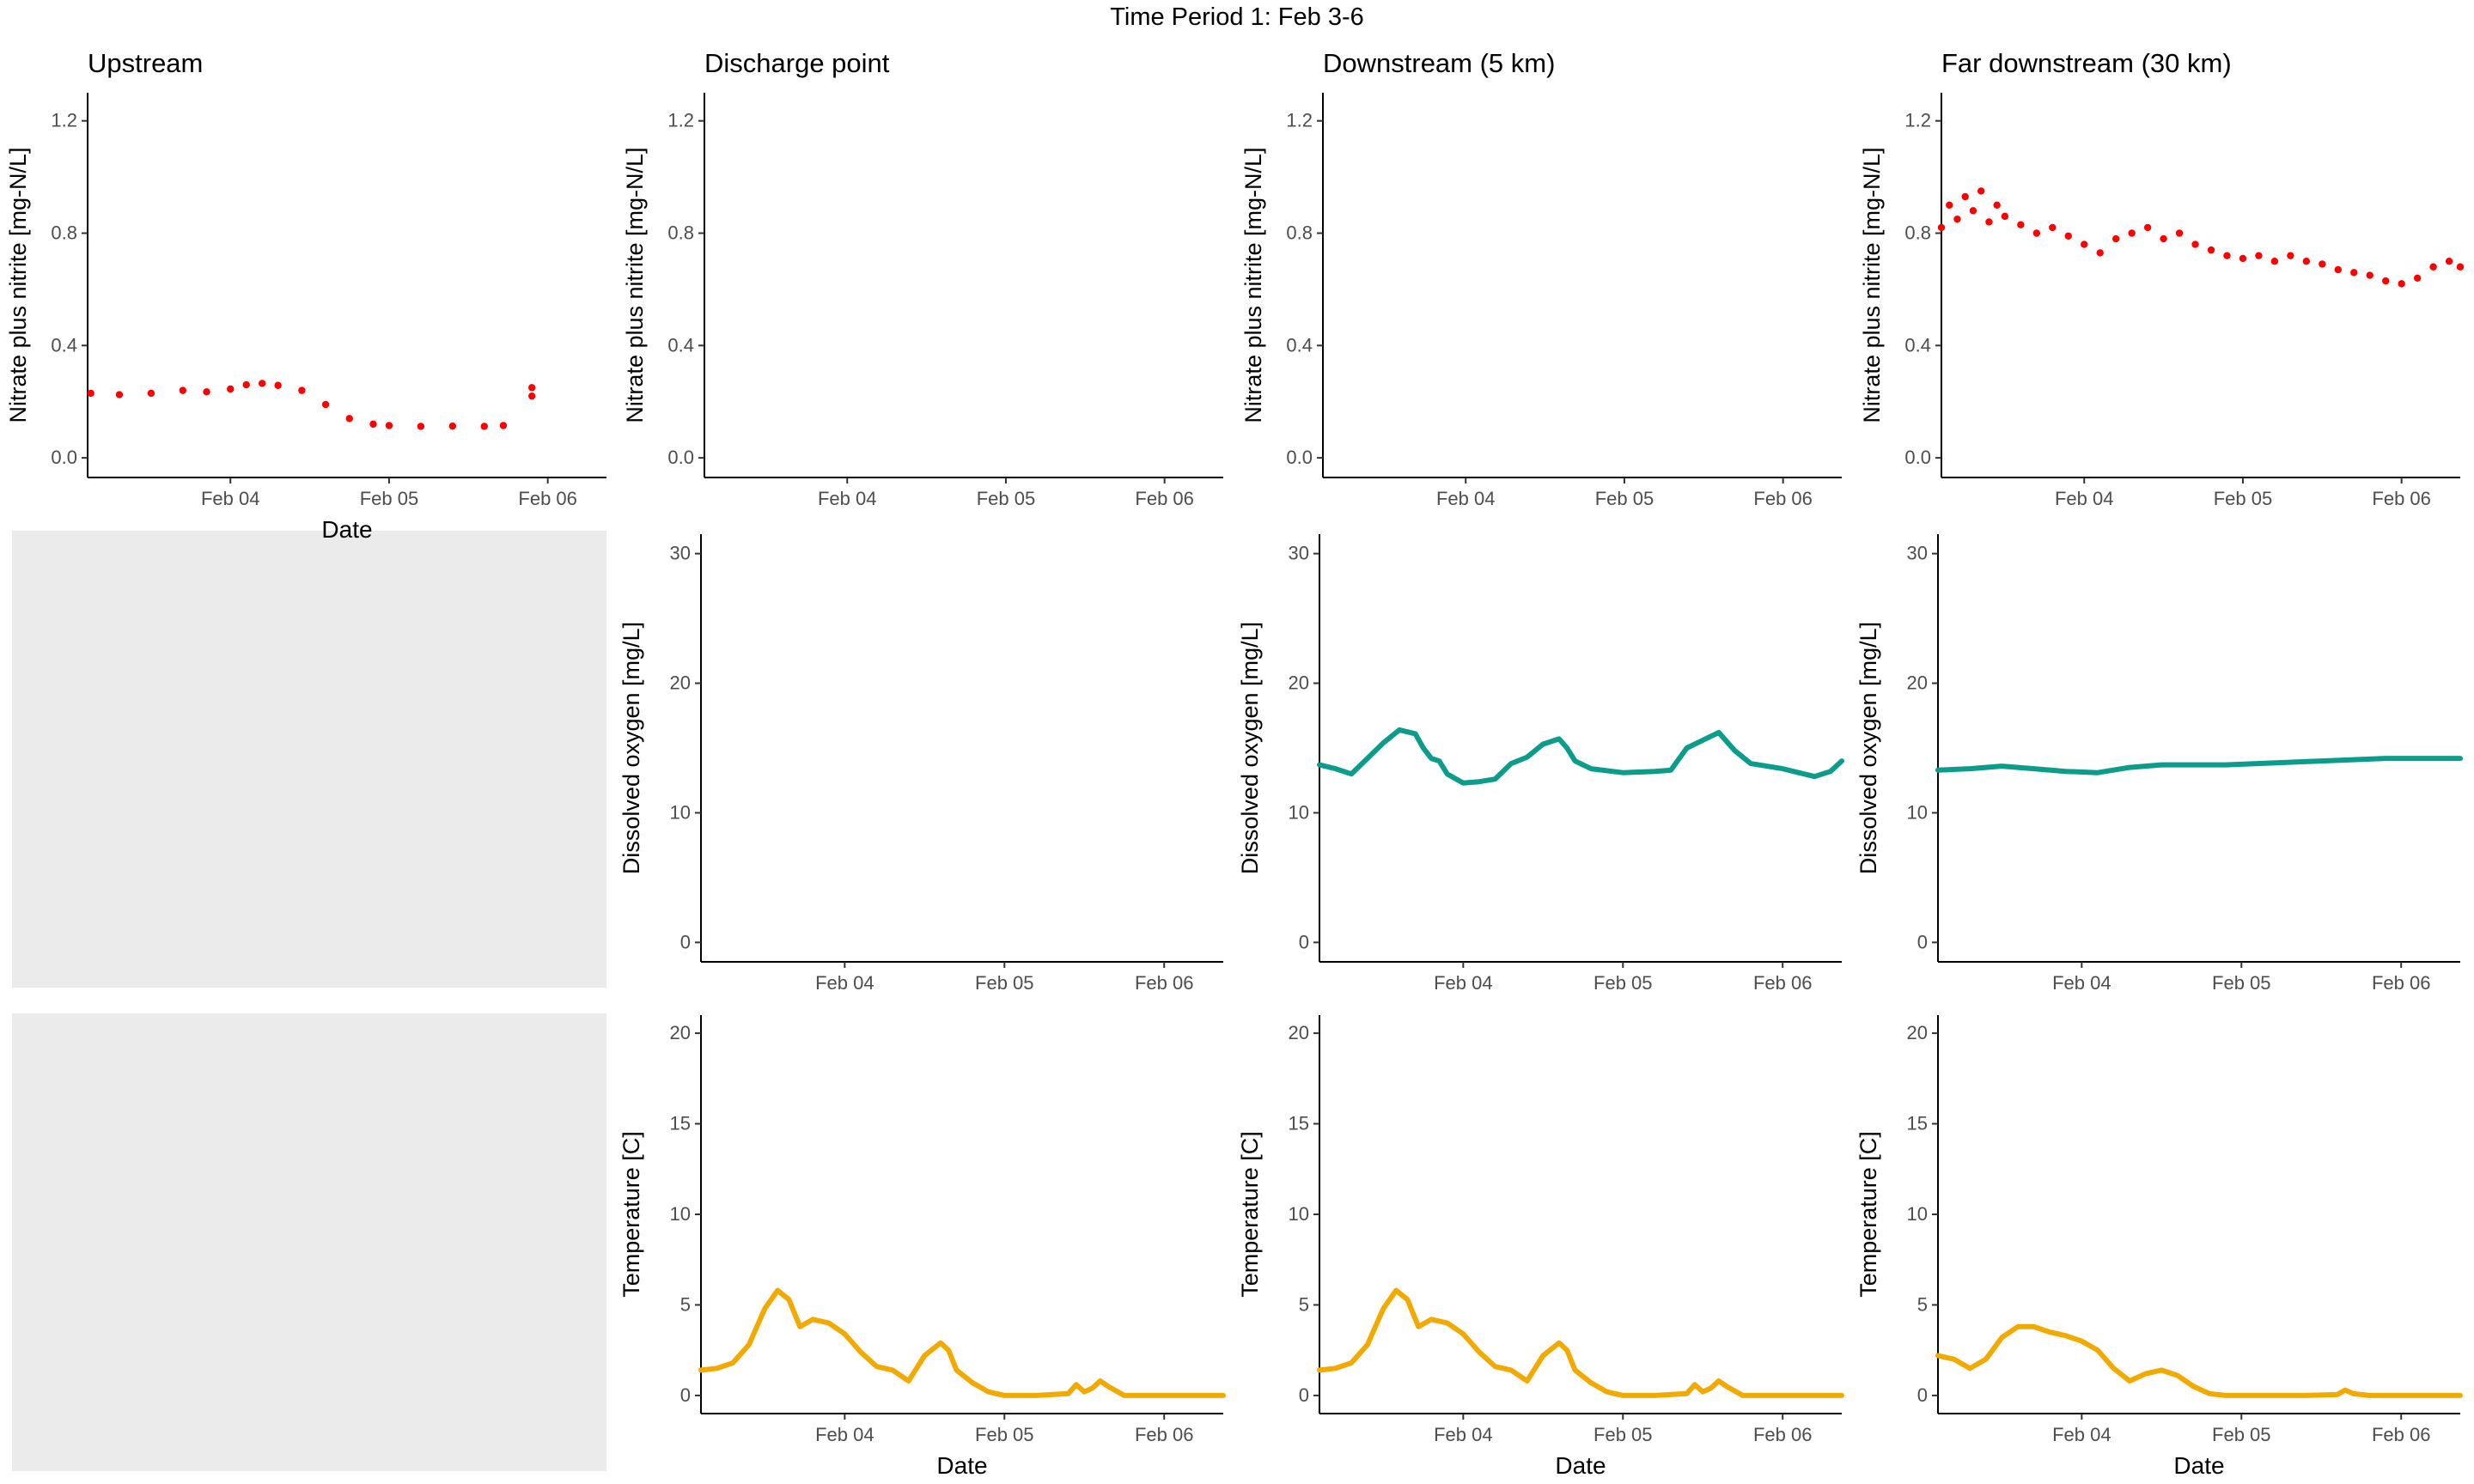 This screenshot has height=1484, width=2474. I want to click on temperature-downstream-y-tick-label: 10, so click(1299, 1214).